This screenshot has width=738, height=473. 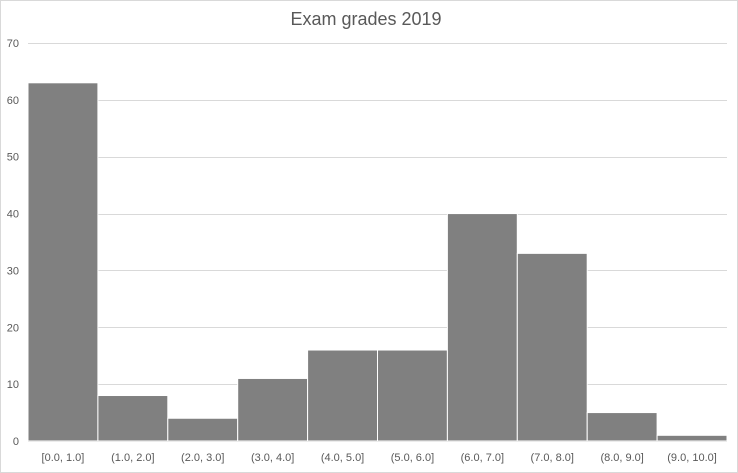 I want to click on x-tick-label: (4.0, 5.0], so click(x=342, y=458).